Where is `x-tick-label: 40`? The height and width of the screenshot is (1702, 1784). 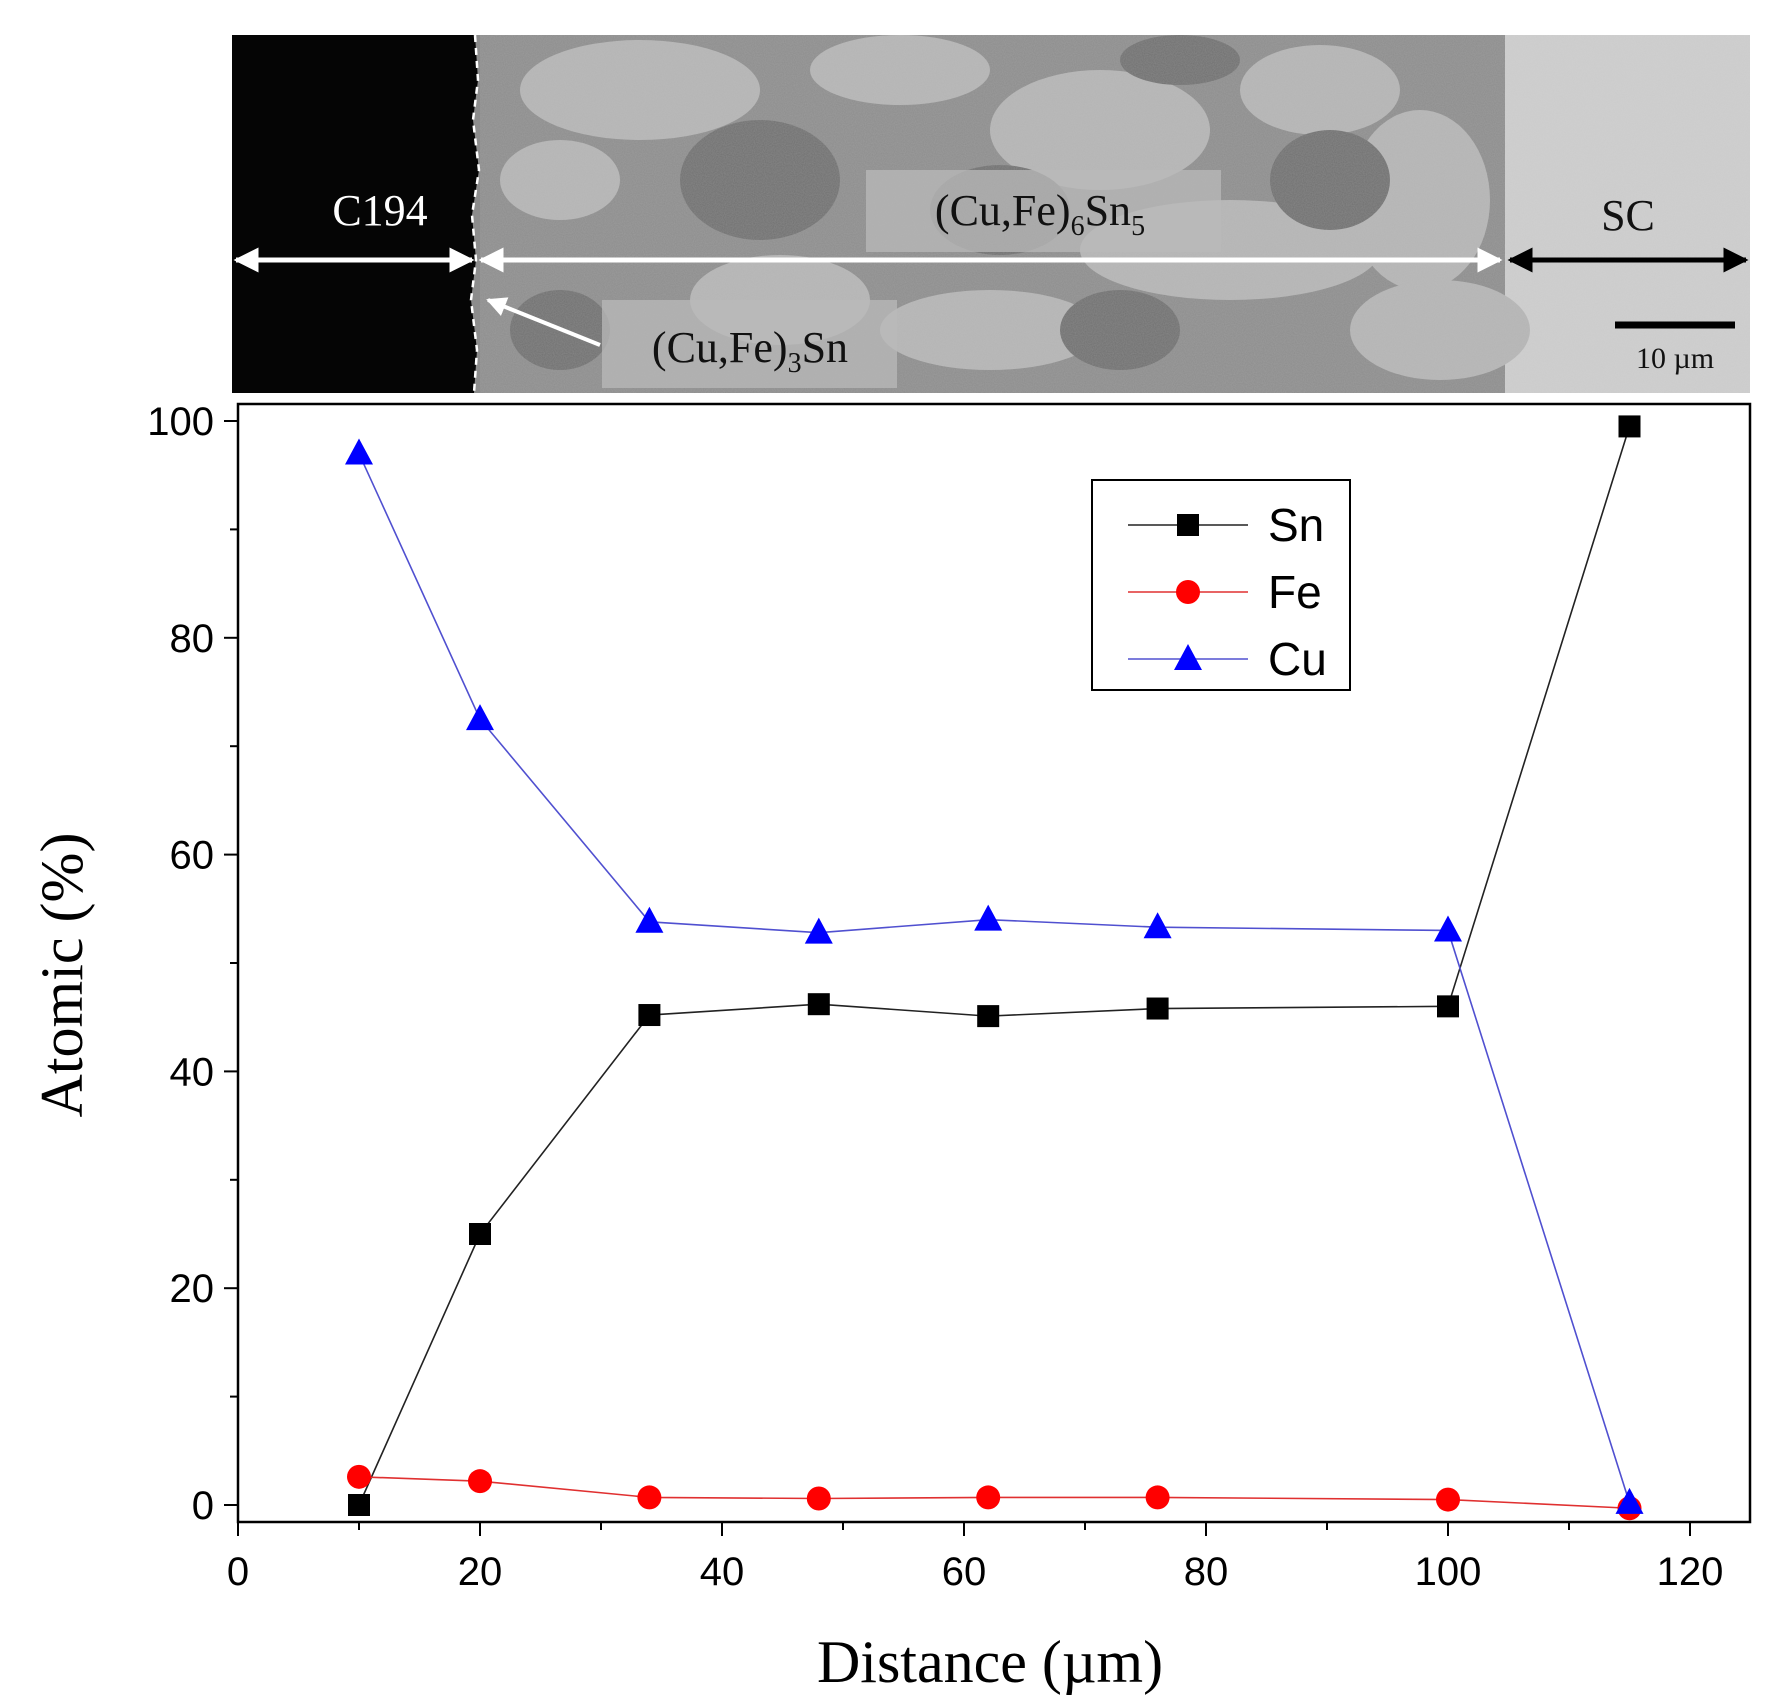
x-tick-label: 40 is located at coordinates (722, 1572).